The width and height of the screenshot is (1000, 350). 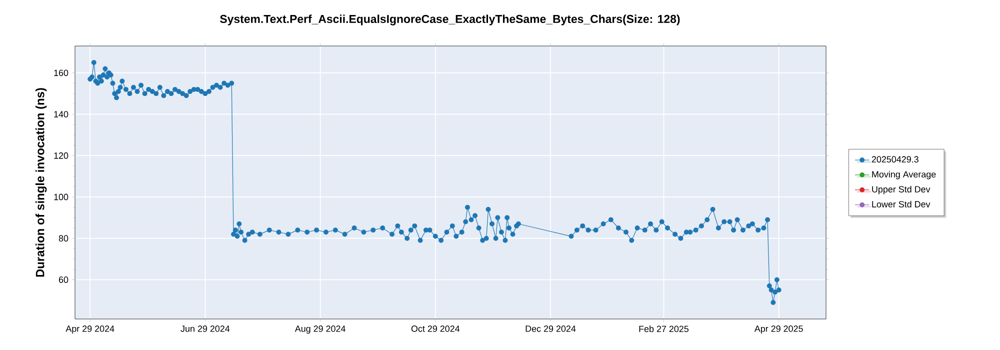 What do you see at coordinates (895, 159) in the screenshot?
I see `legend-label: 20250429.3` at bounding box center [895, 159].